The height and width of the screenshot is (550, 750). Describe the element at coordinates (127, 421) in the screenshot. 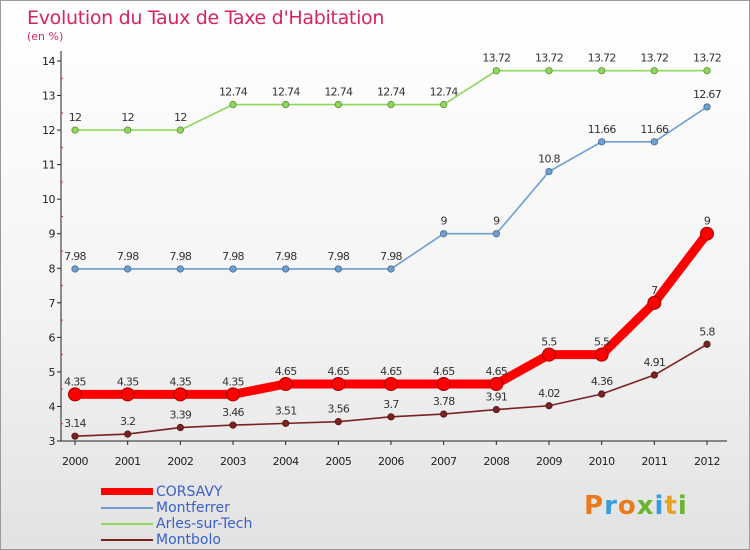

I see `data-label-montbolo: 3.2` at that location.